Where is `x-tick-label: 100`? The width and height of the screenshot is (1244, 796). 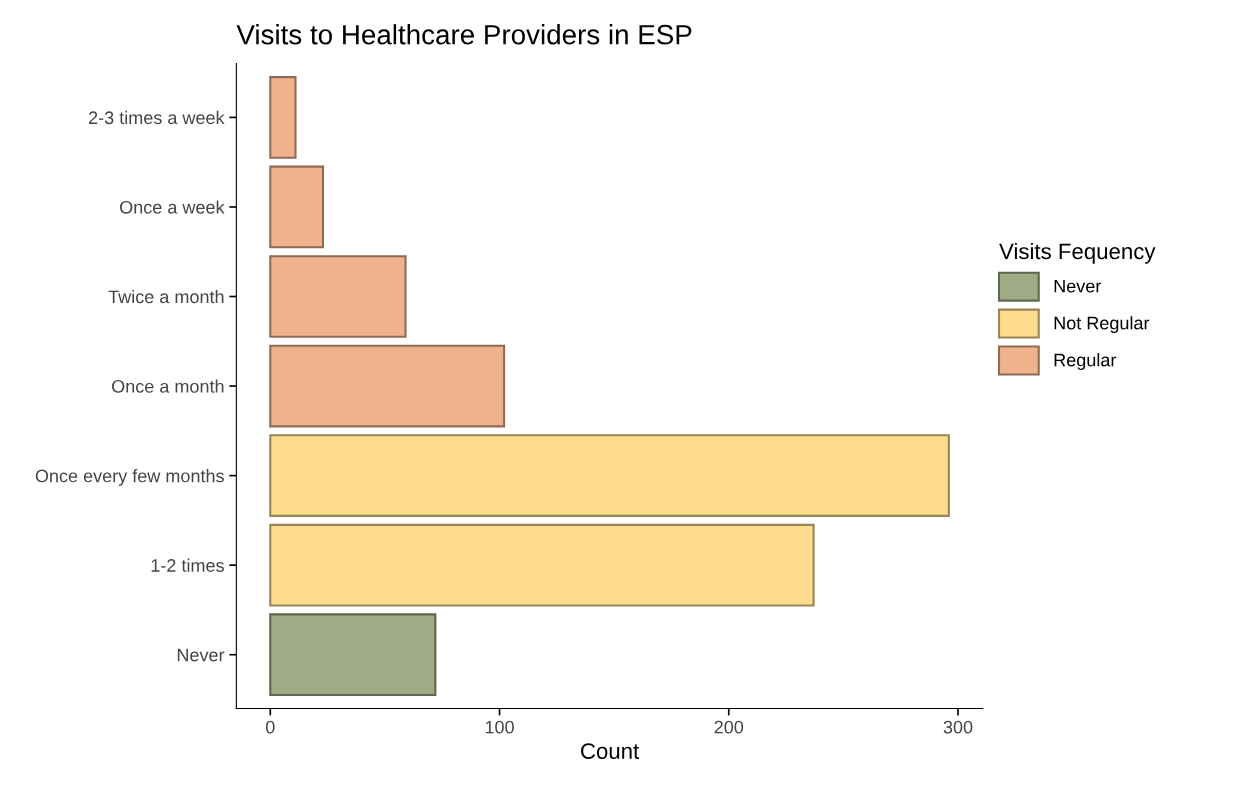
x-tick-label: 100 is located at coordinates (499, 727).